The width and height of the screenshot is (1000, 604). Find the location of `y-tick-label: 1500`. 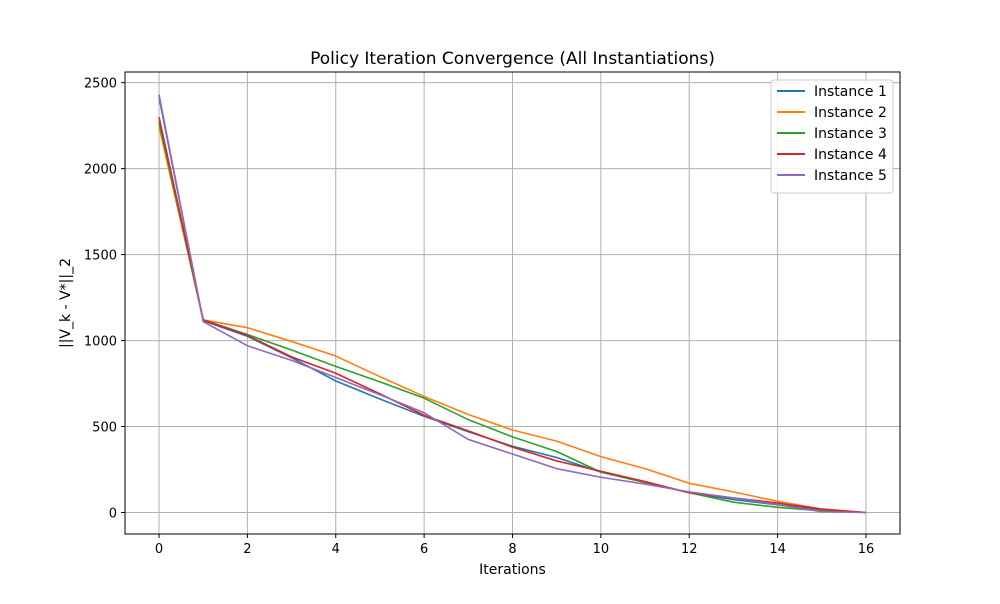

y-tick-label: 1500 is located at coordinates (100, 256).